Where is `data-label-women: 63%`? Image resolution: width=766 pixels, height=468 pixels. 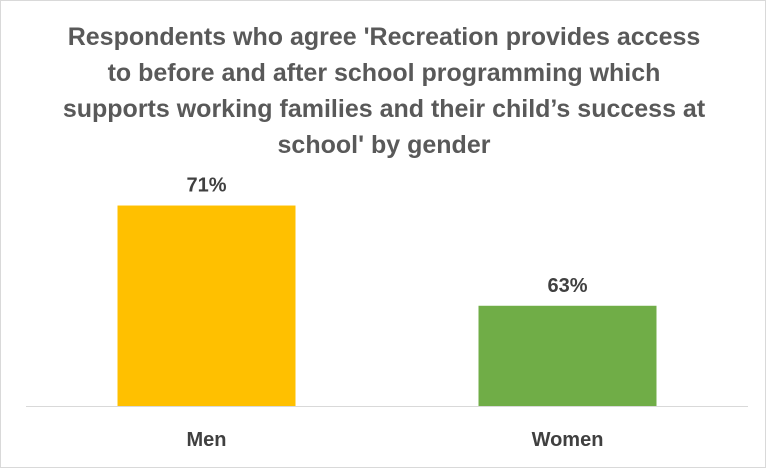
data-label-women: 63% is located at coordinates (567, 286).